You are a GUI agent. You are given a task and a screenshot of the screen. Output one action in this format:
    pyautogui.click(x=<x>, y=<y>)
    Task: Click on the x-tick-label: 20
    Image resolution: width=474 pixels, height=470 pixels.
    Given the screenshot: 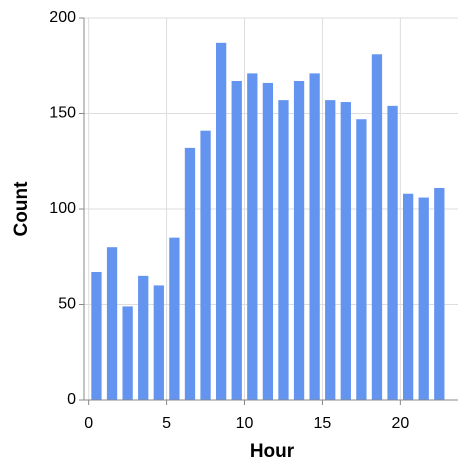 What is the action you would take?
    pyautogui.click(x=400, y=423)
    